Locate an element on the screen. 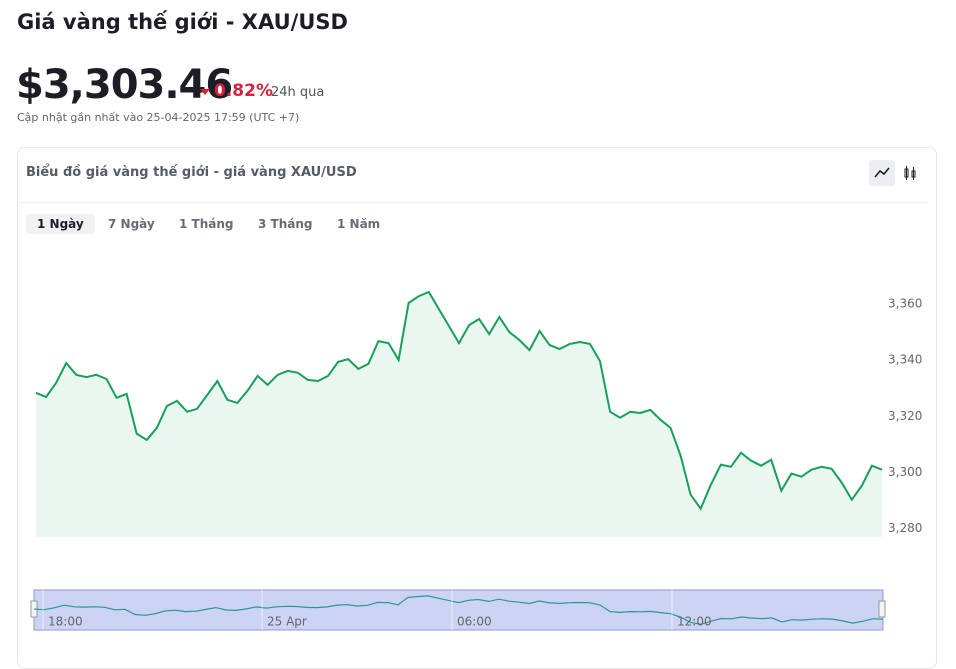  page-title: Giá vàng thế giới - XAU/USD is located at coordinates (182, 22).